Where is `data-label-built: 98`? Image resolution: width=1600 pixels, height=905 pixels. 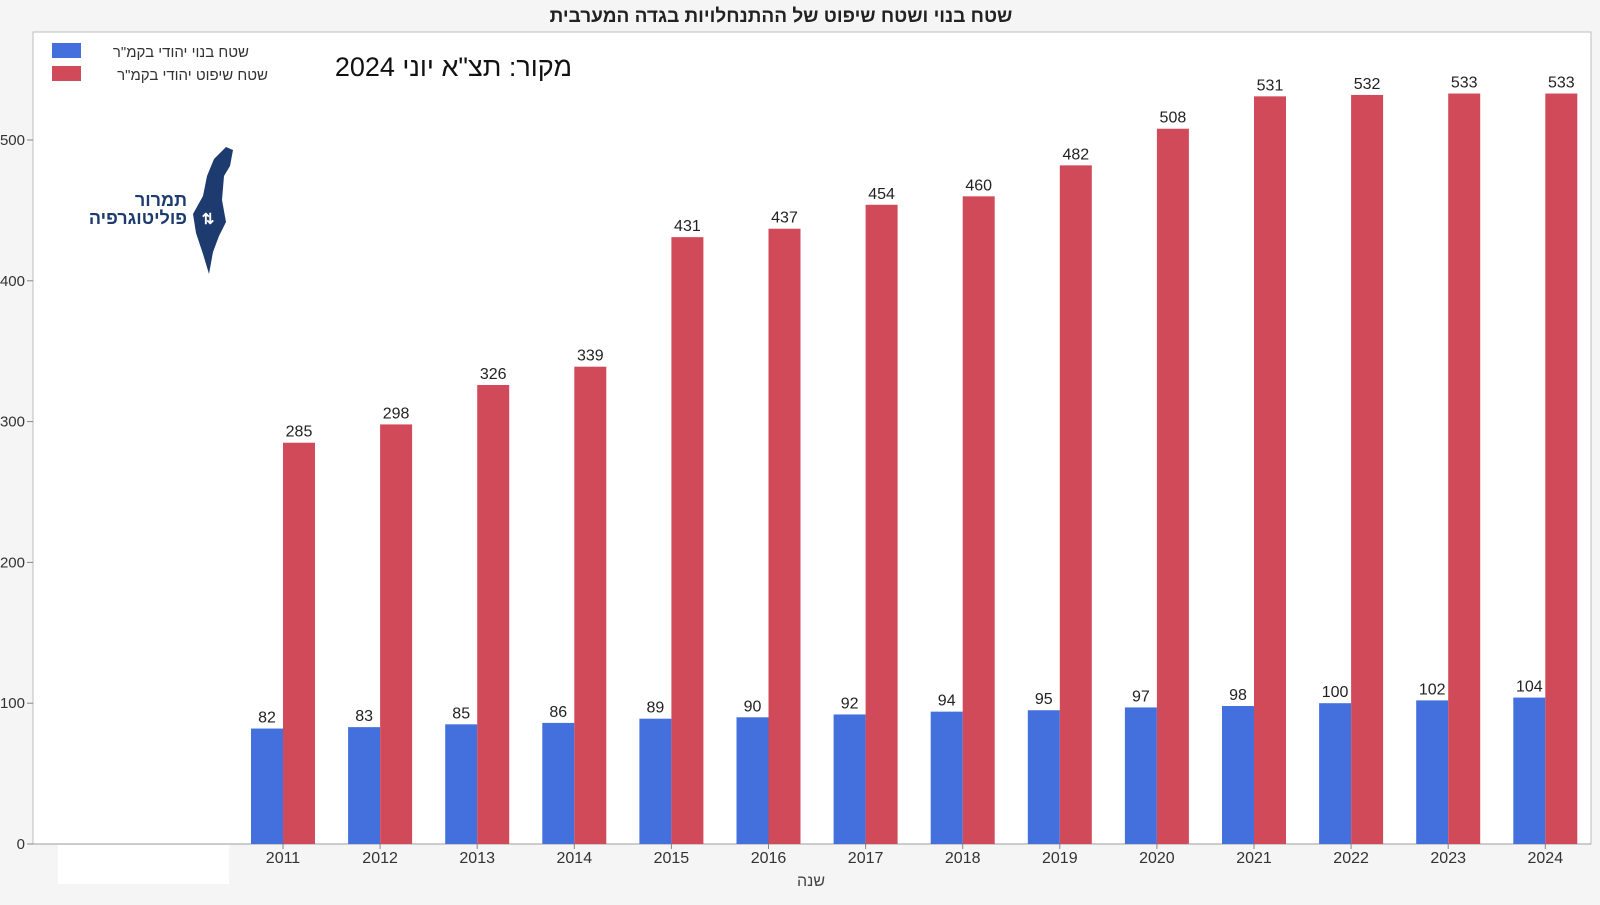
data-label-built: 98 is located at coordinates (1238, 695).